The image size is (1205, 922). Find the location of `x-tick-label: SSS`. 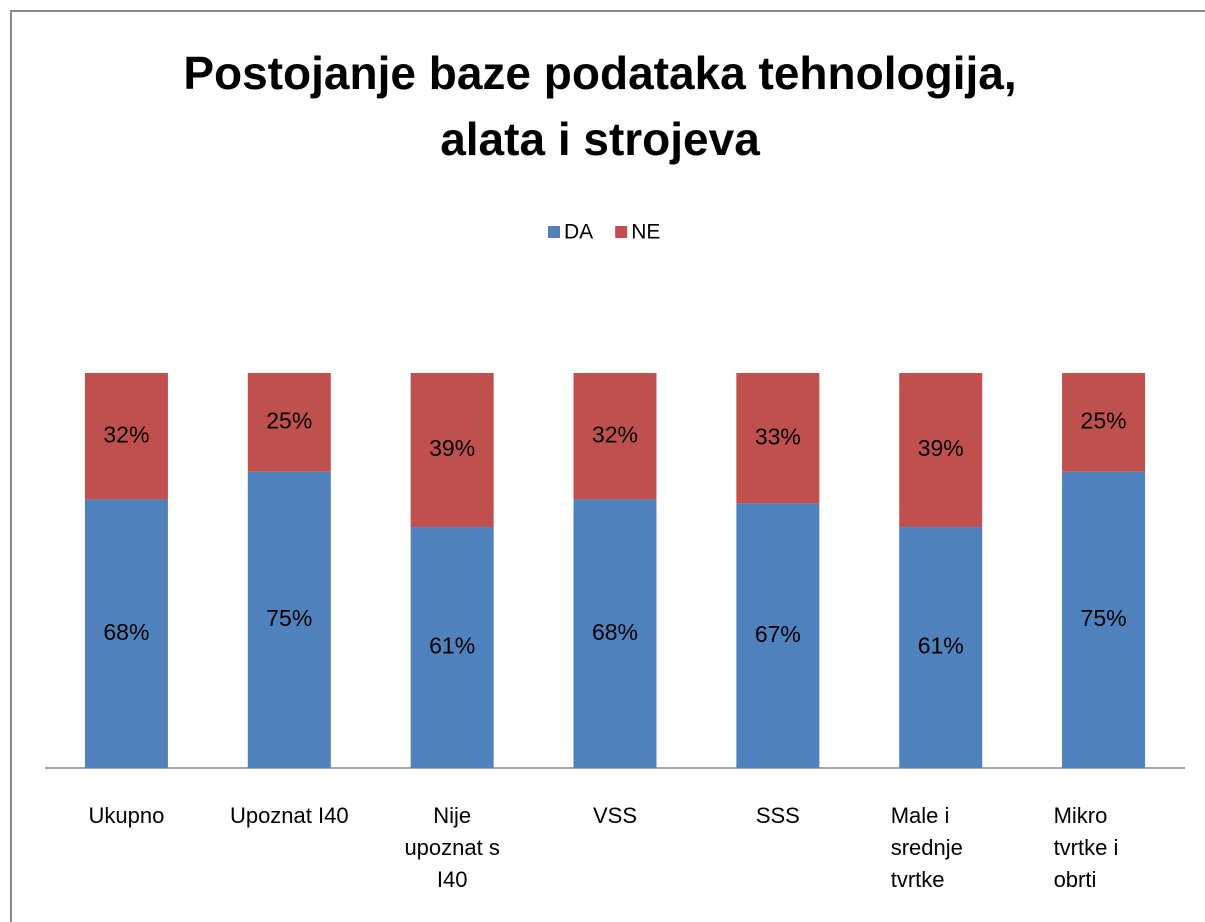

x-tick-label: SSS is located at coordinates (777, 815).